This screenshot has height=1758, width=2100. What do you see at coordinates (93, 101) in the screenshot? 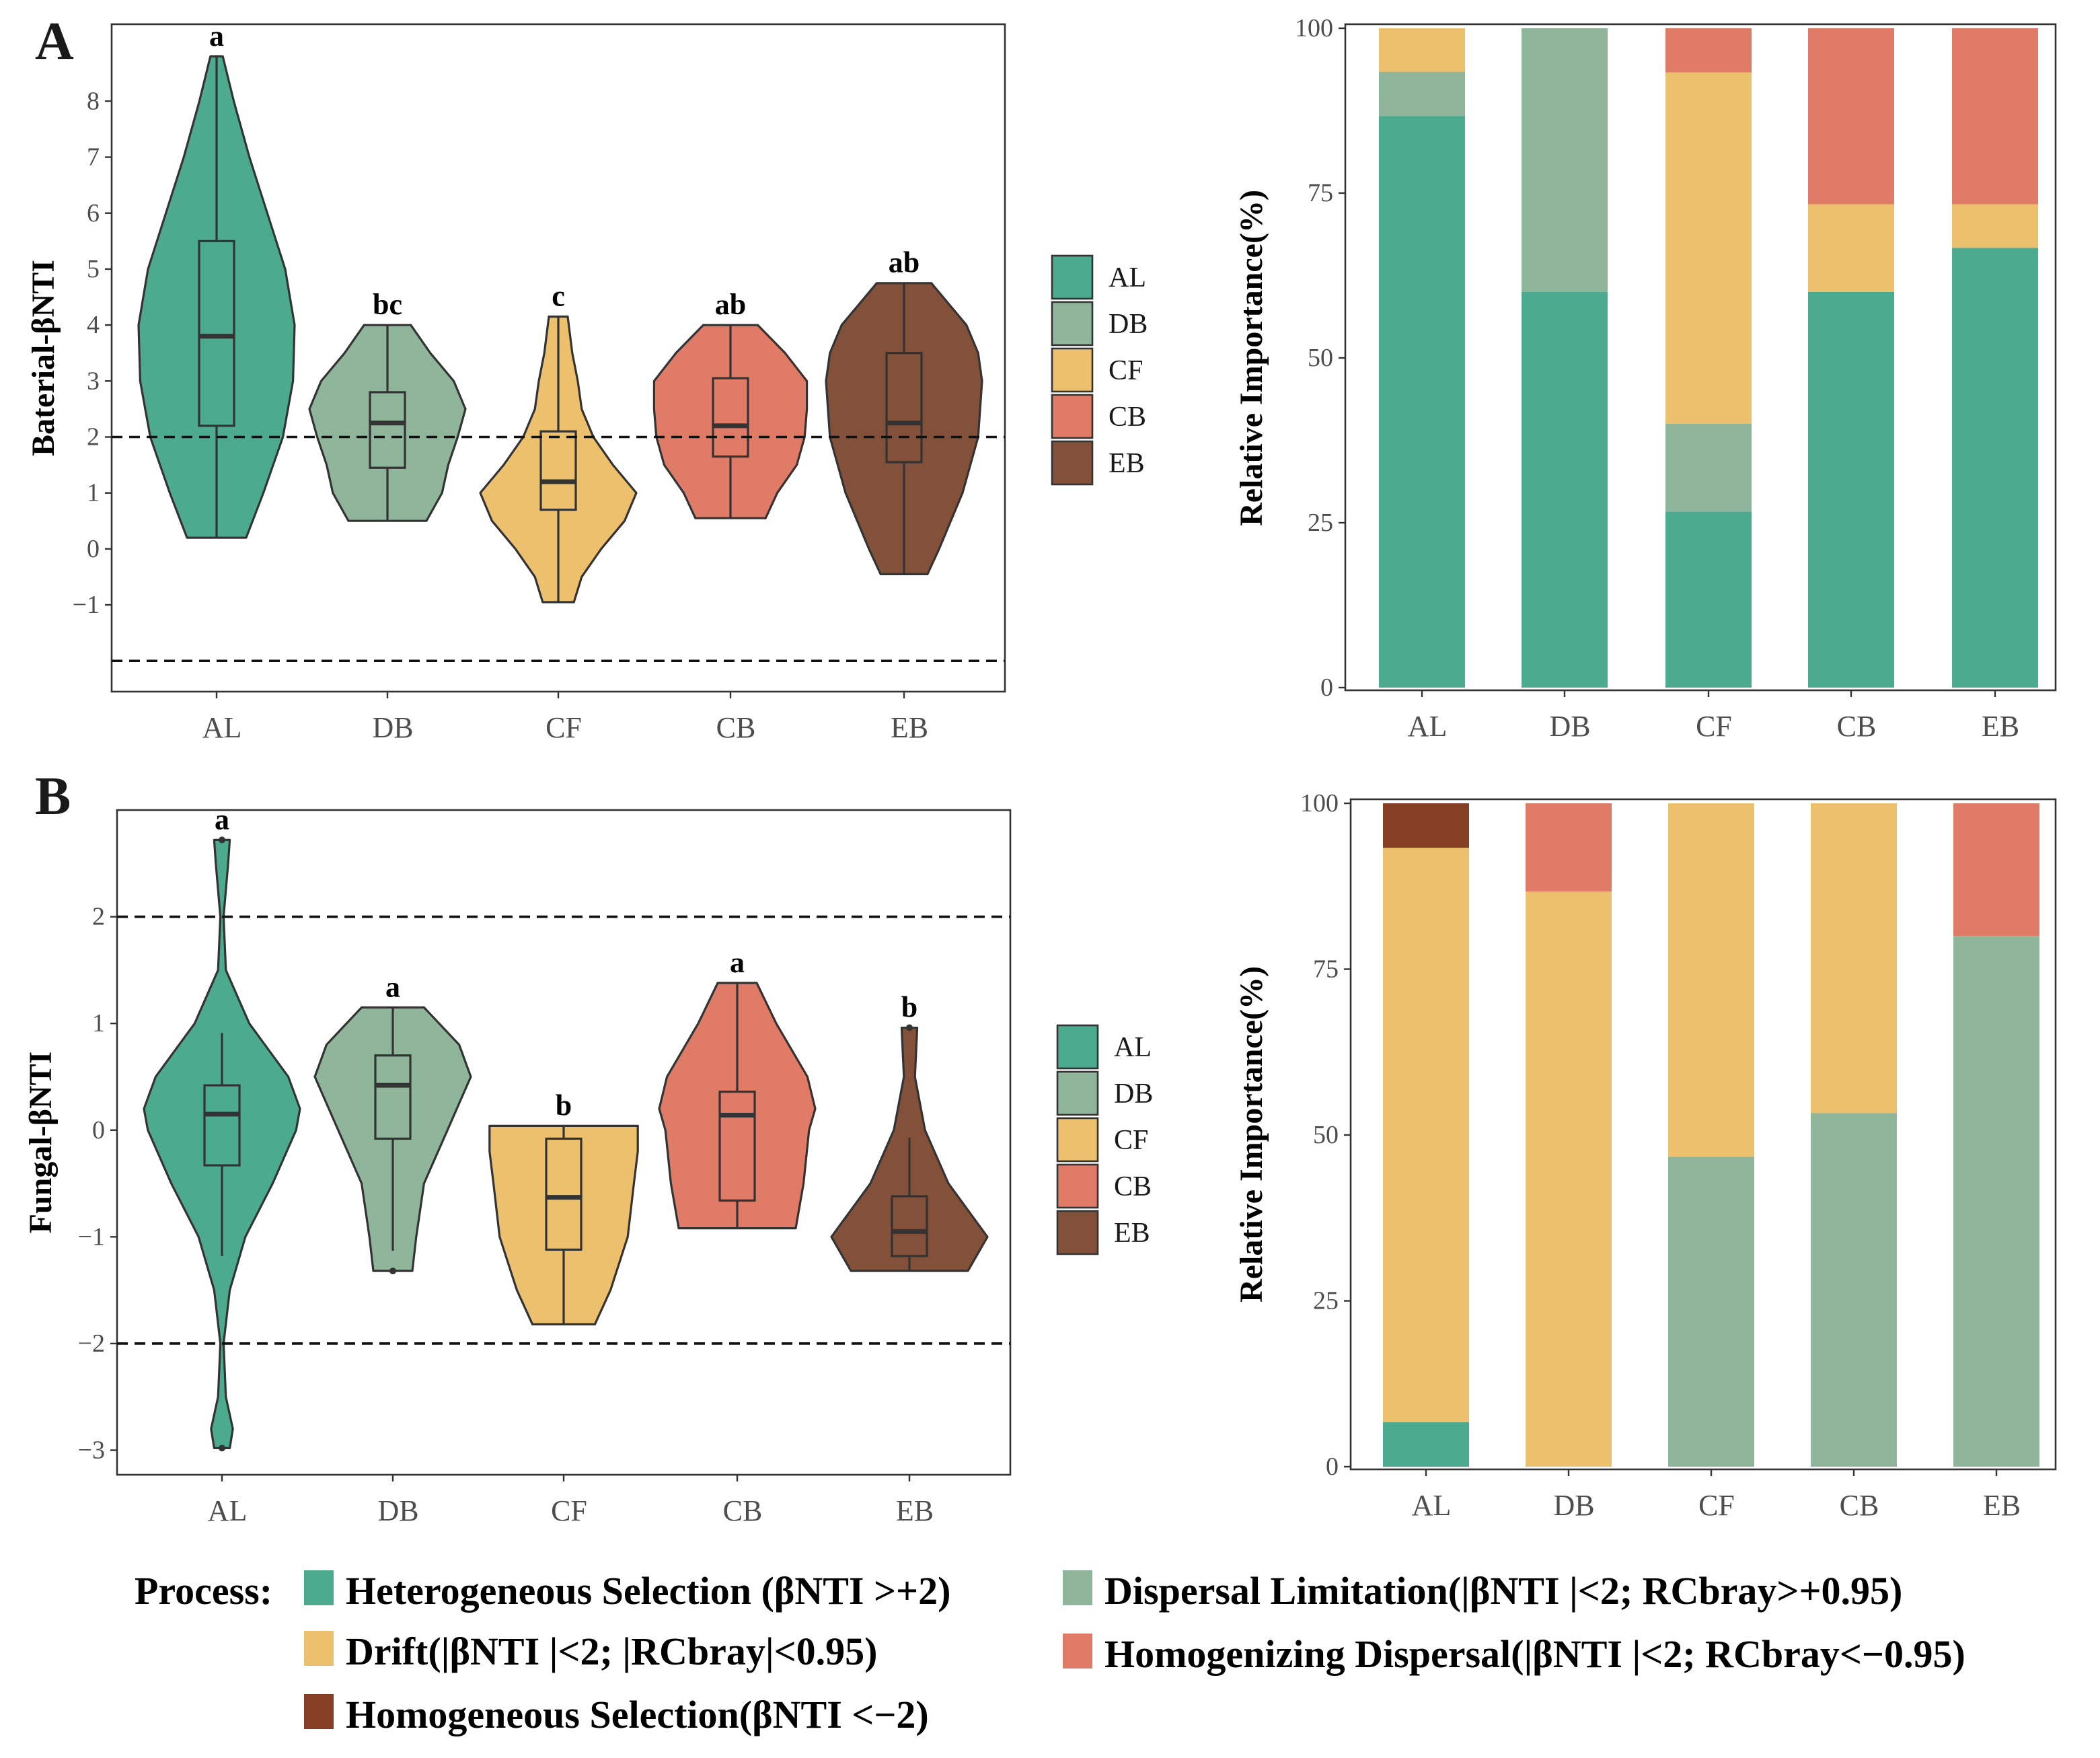
I see `y-tick-label: 8` at bounding box center [93, 101].